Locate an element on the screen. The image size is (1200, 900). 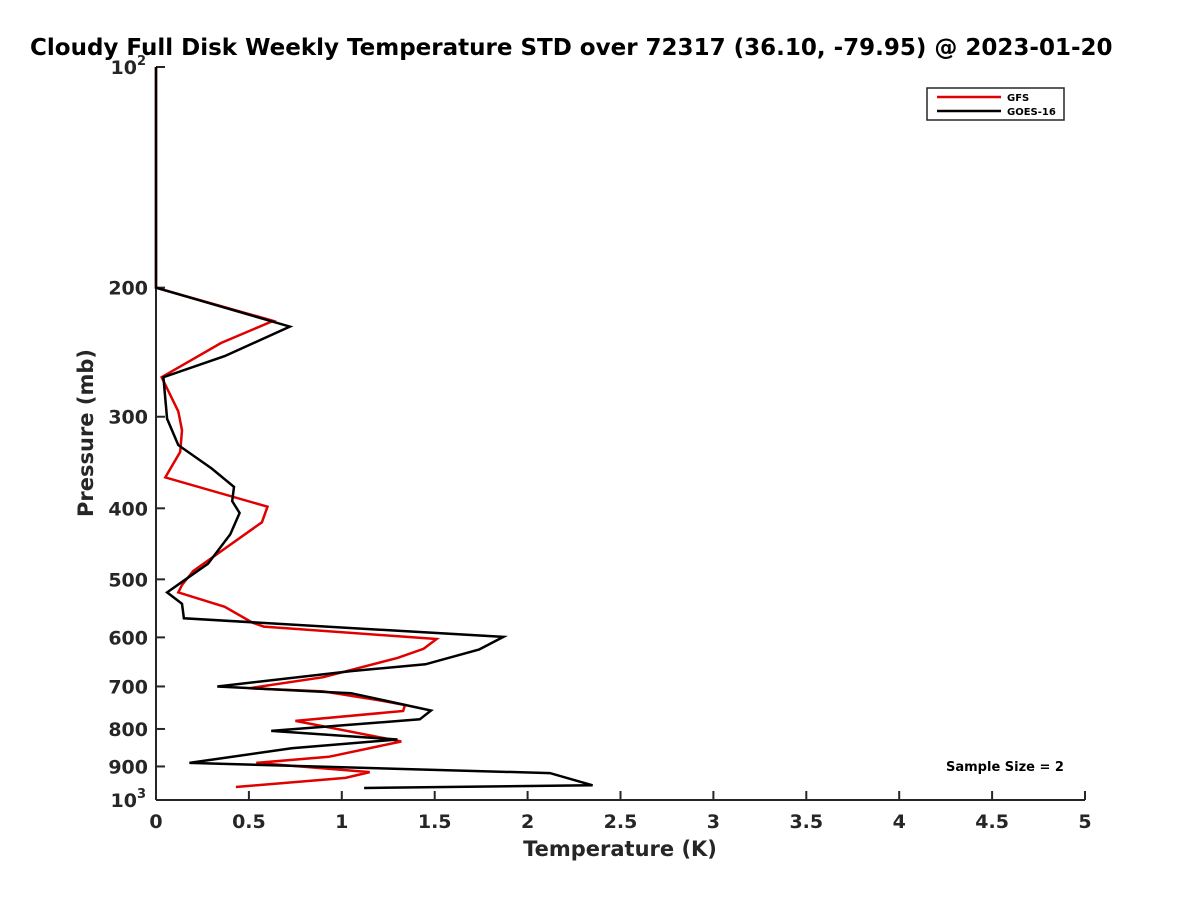
y-tick-label: 300 is located at coordinates (128, 418).